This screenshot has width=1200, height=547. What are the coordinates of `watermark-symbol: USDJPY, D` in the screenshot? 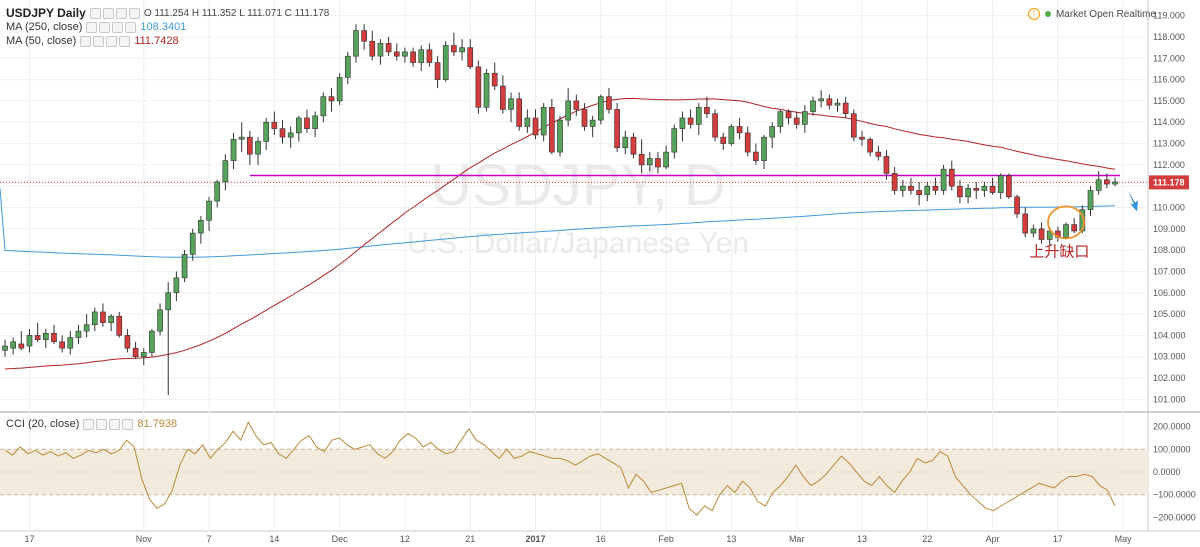 It's located at (577, 185).